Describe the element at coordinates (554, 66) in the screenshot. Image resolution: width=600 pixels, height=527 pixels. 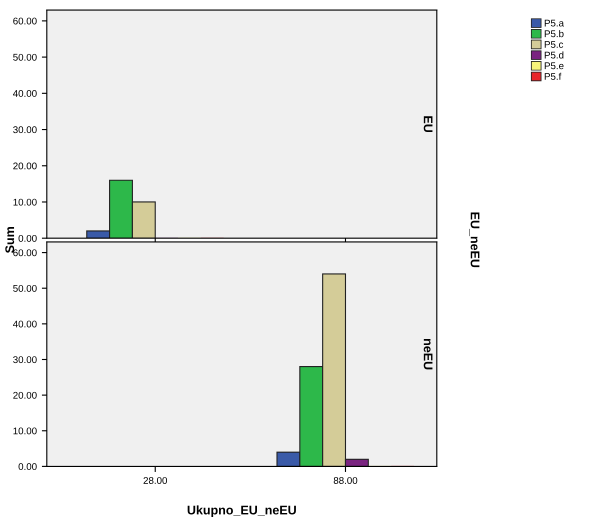
I see `legend-label: P5.e` at that location.